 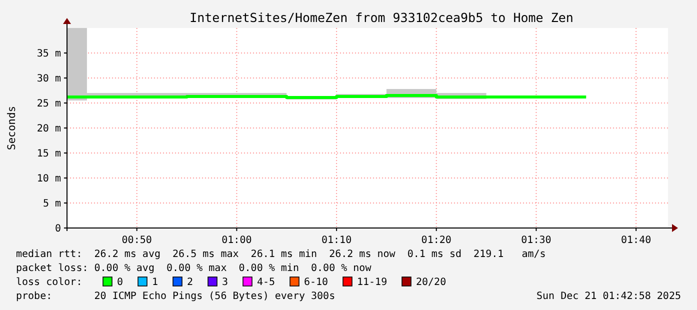 I want to click on x-tick-label: 01:00, so click(x=237, y=240).